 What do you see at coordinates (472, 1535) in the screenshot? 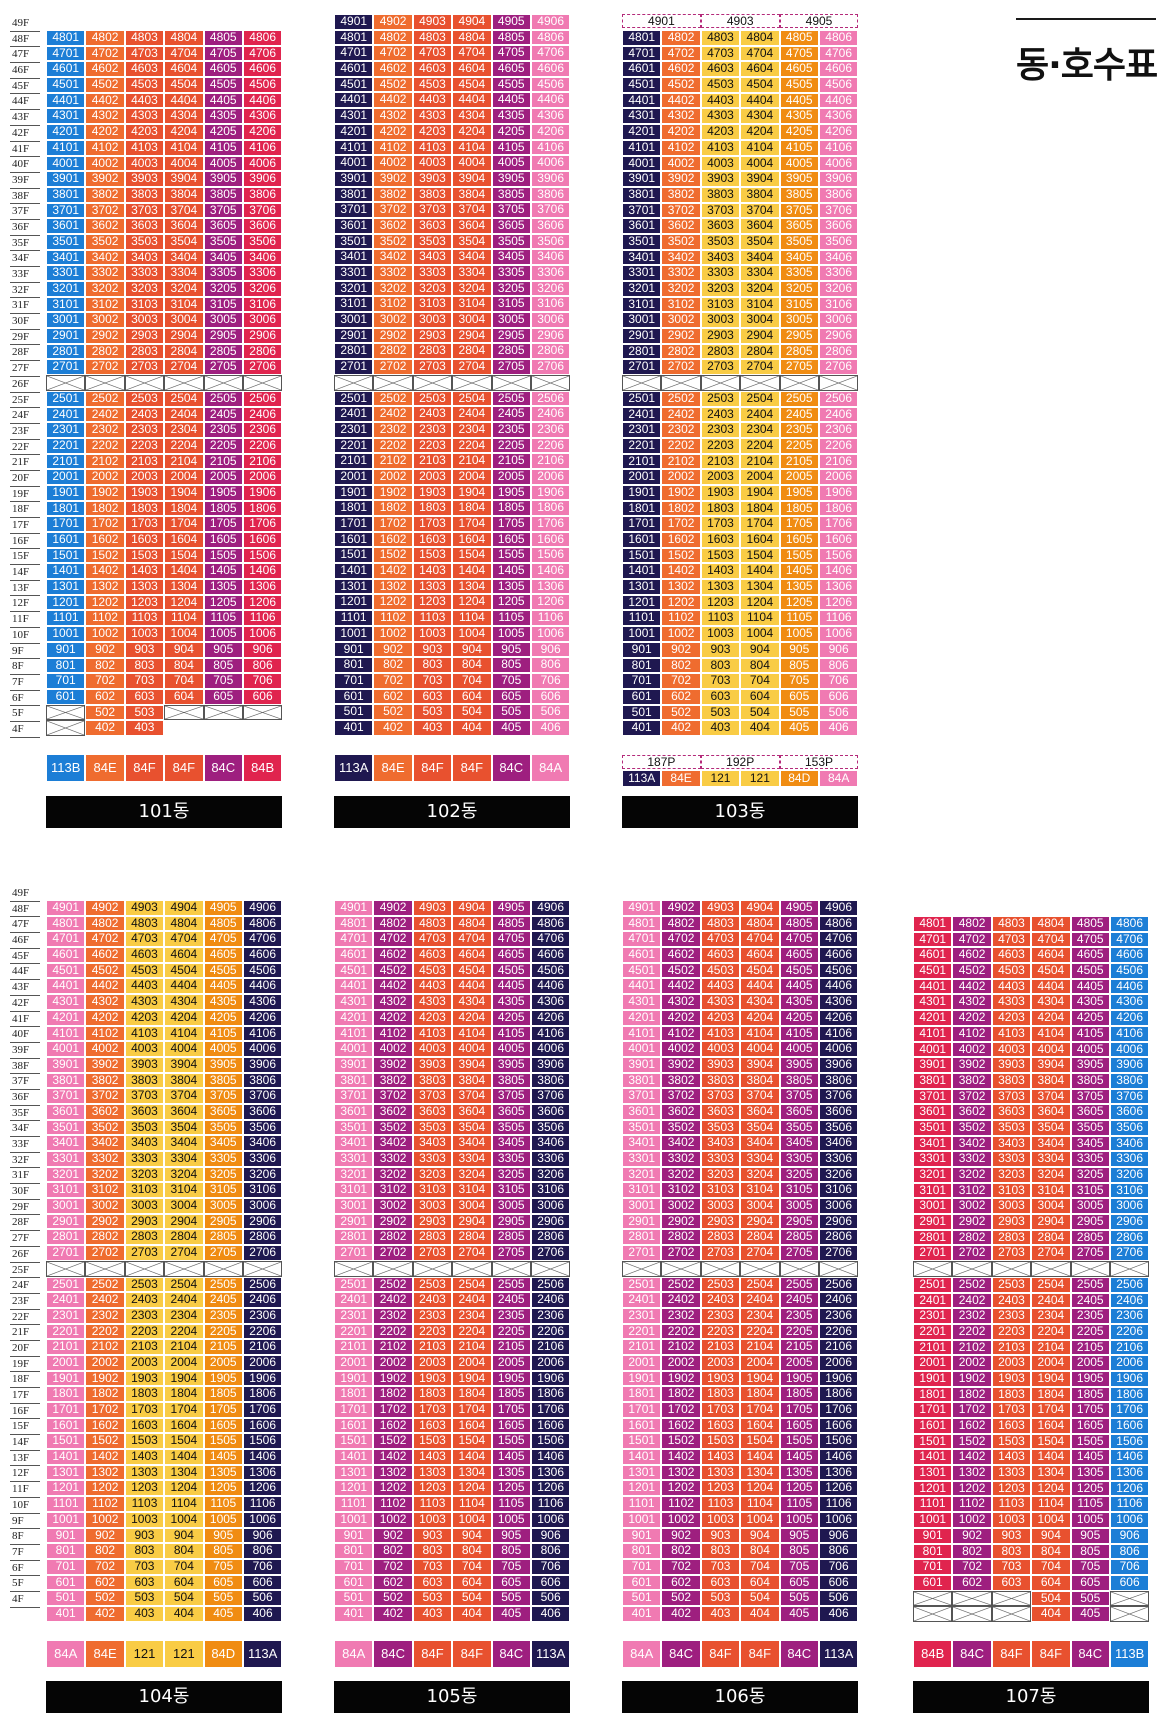
I see `unit-cell: 904` at bounding box center [472, 1535].